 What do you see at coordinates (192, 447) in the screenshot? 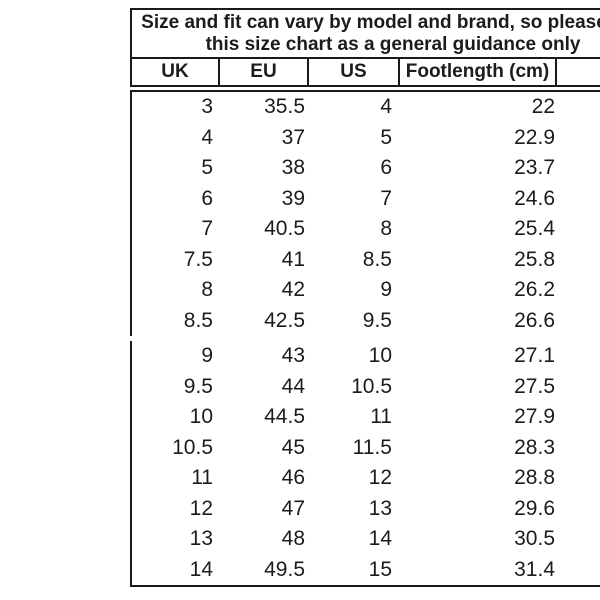
I see `cell-uk: 10.5` at bounding box center [192, 447].